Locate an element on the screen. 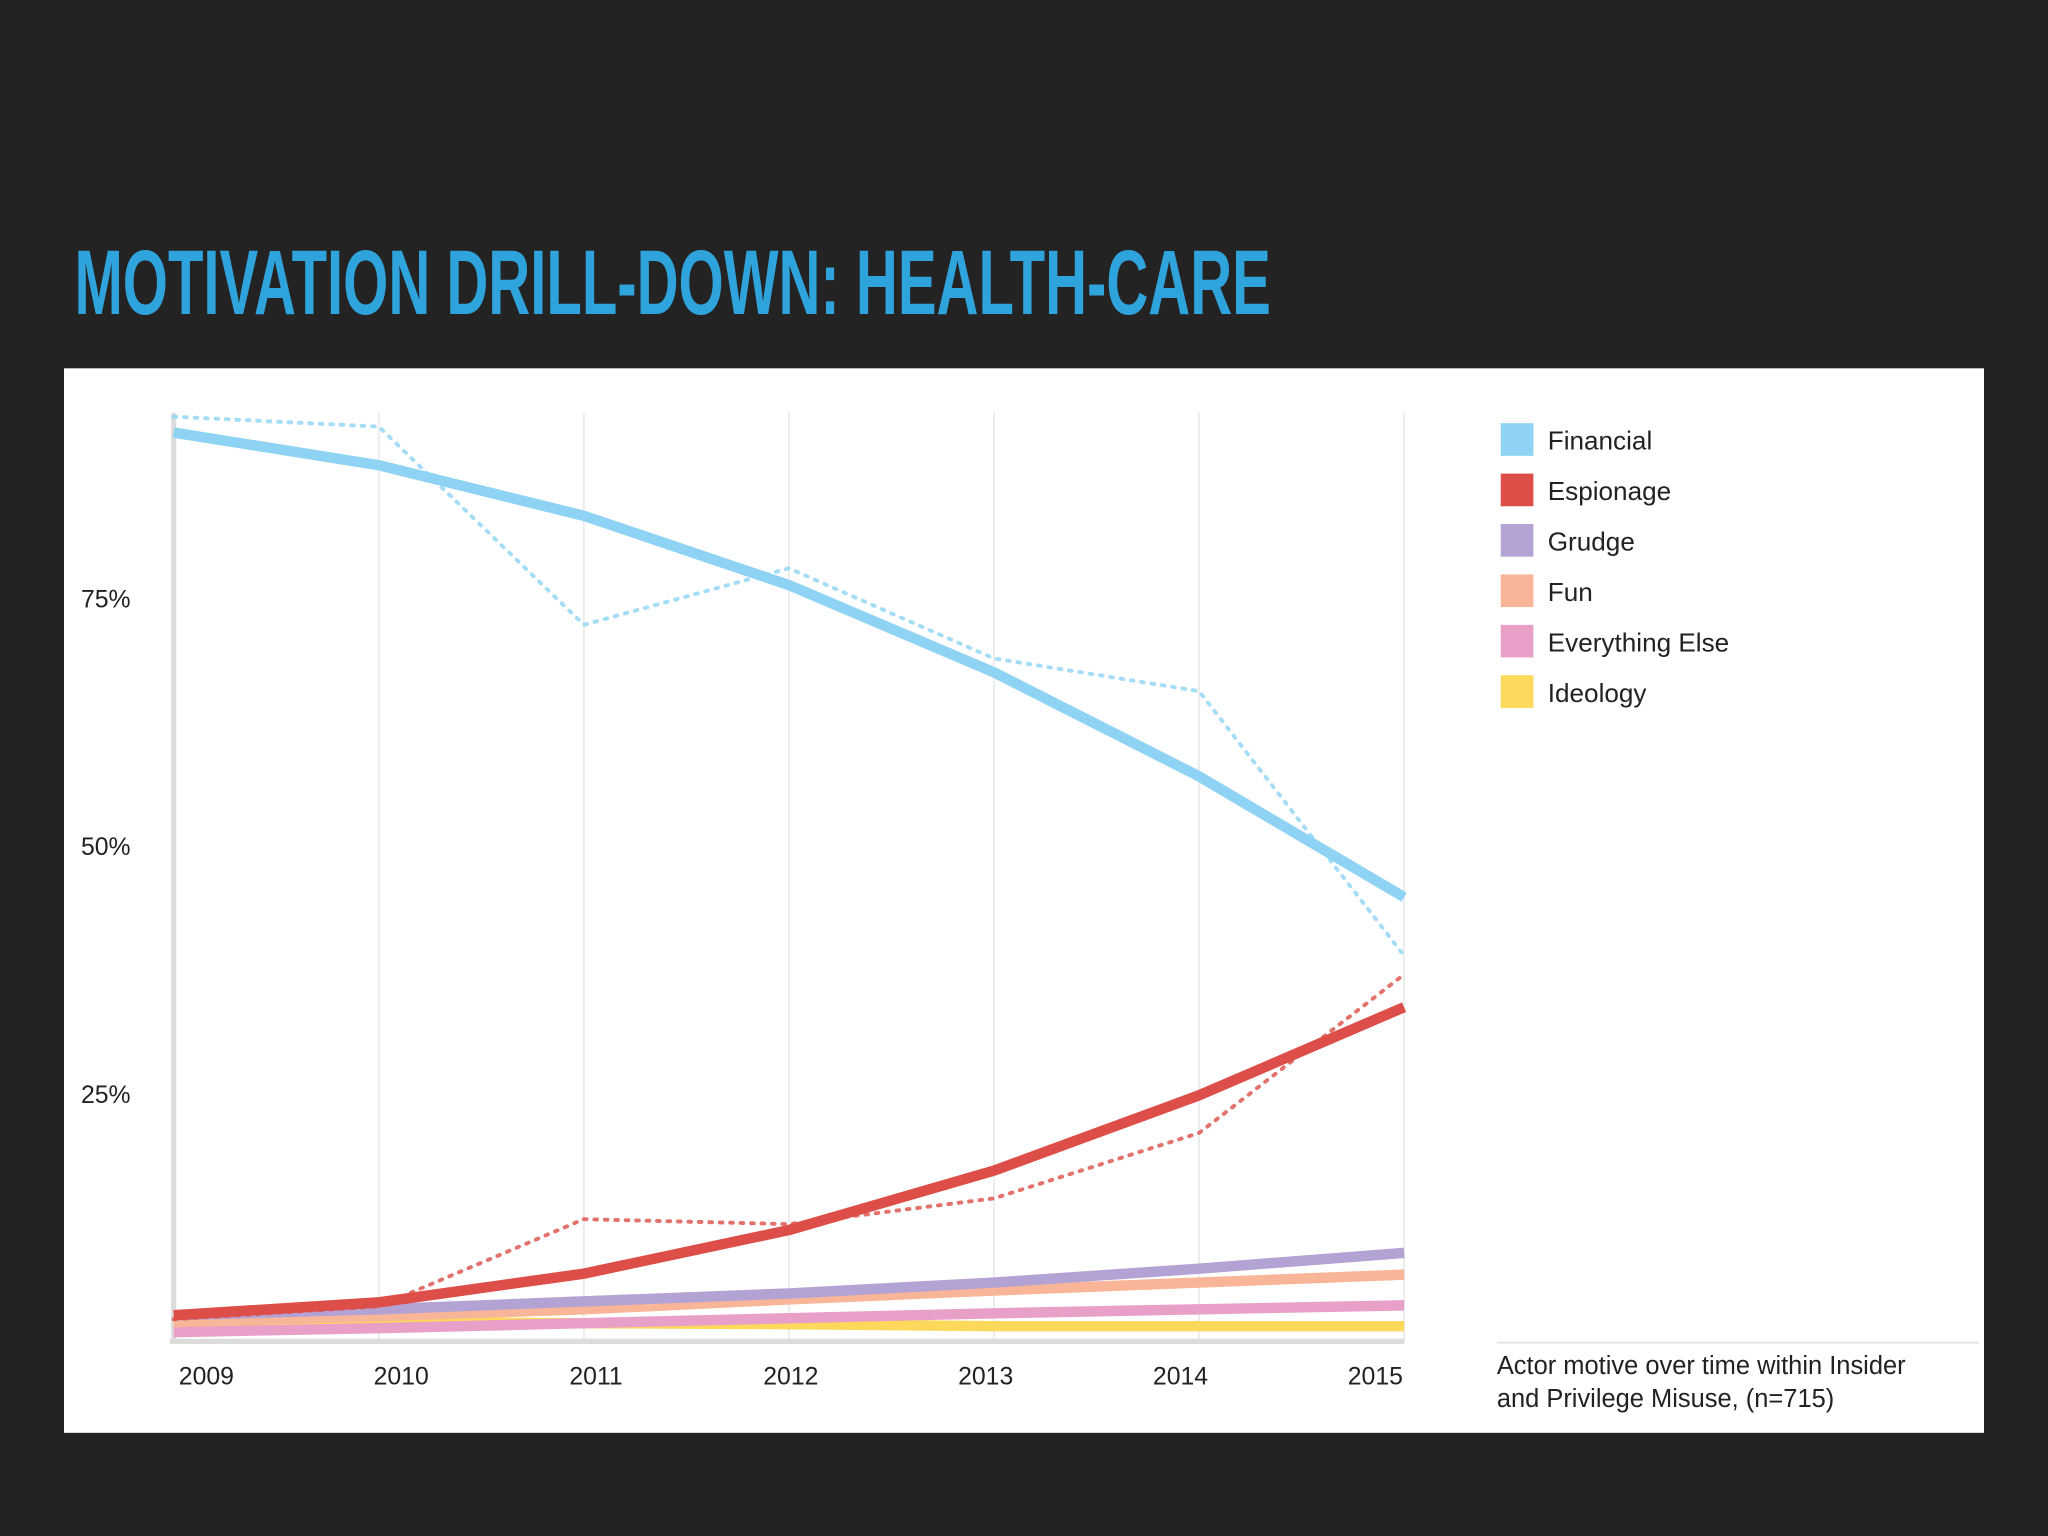 The width and height of the screenshot is (2048, 1536). x-tick-label: 2009 is located at coordinates (206, 1377).